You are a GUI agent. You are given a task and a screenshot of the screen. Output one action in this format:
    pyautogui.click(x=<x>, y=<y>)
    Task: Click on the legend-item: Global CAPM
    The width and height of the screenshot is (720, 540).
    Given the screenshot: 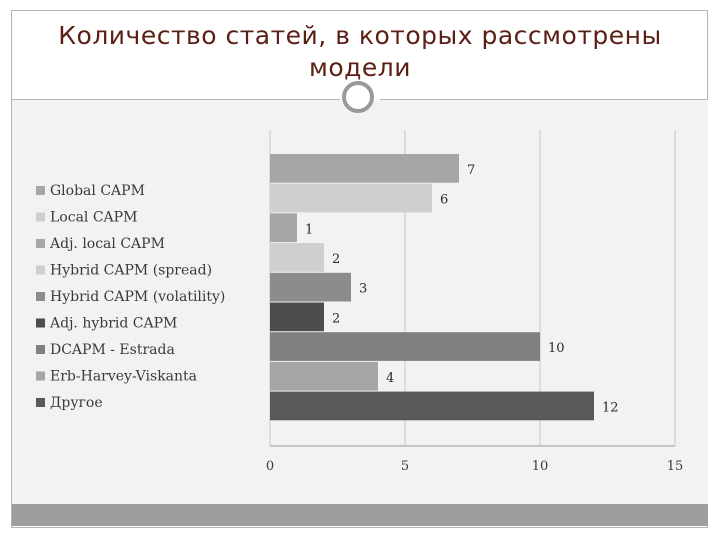 What is the action you would take?
    pyautogui.click(x=97, y=191)
    